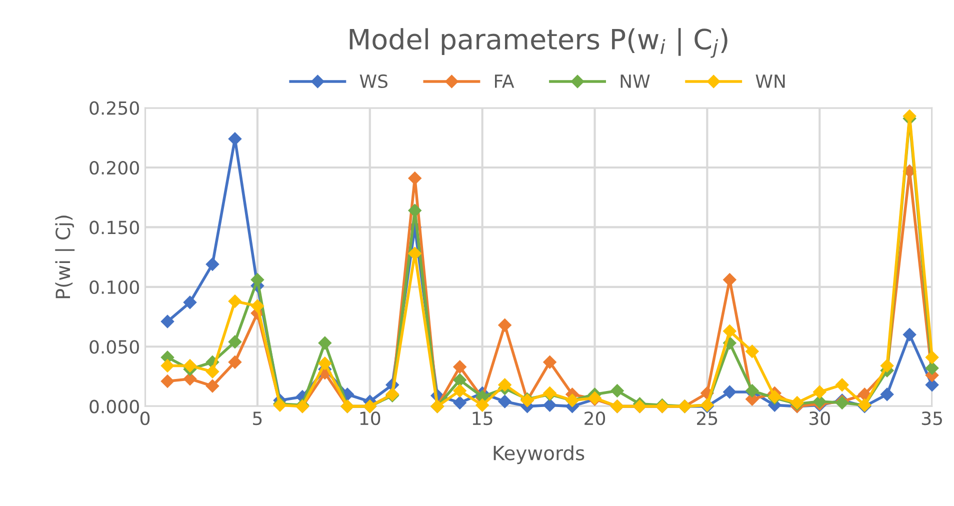 The width and height of the screenshot is (954, 506). I want to click on x-axis-title: Keywords, so click(539, 454).